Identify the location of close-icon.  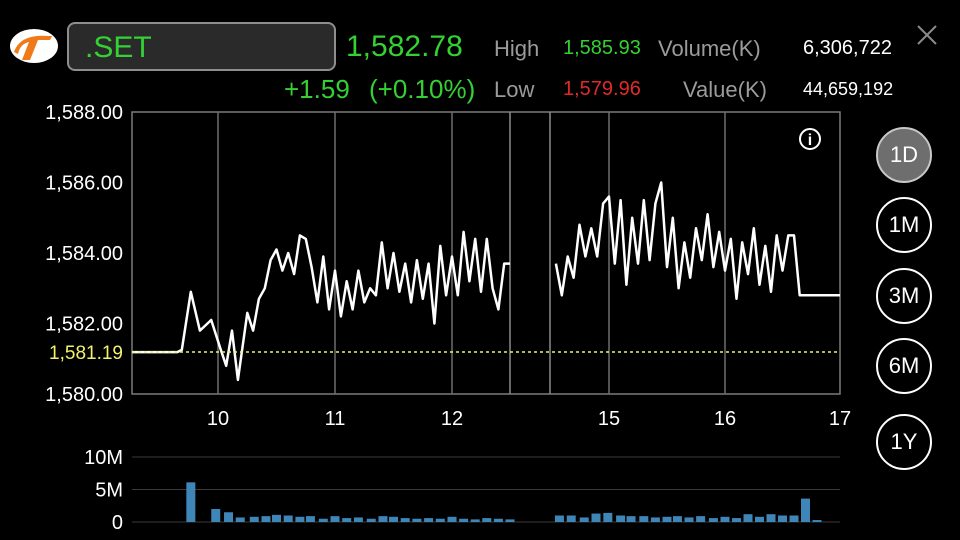
(927, 35).